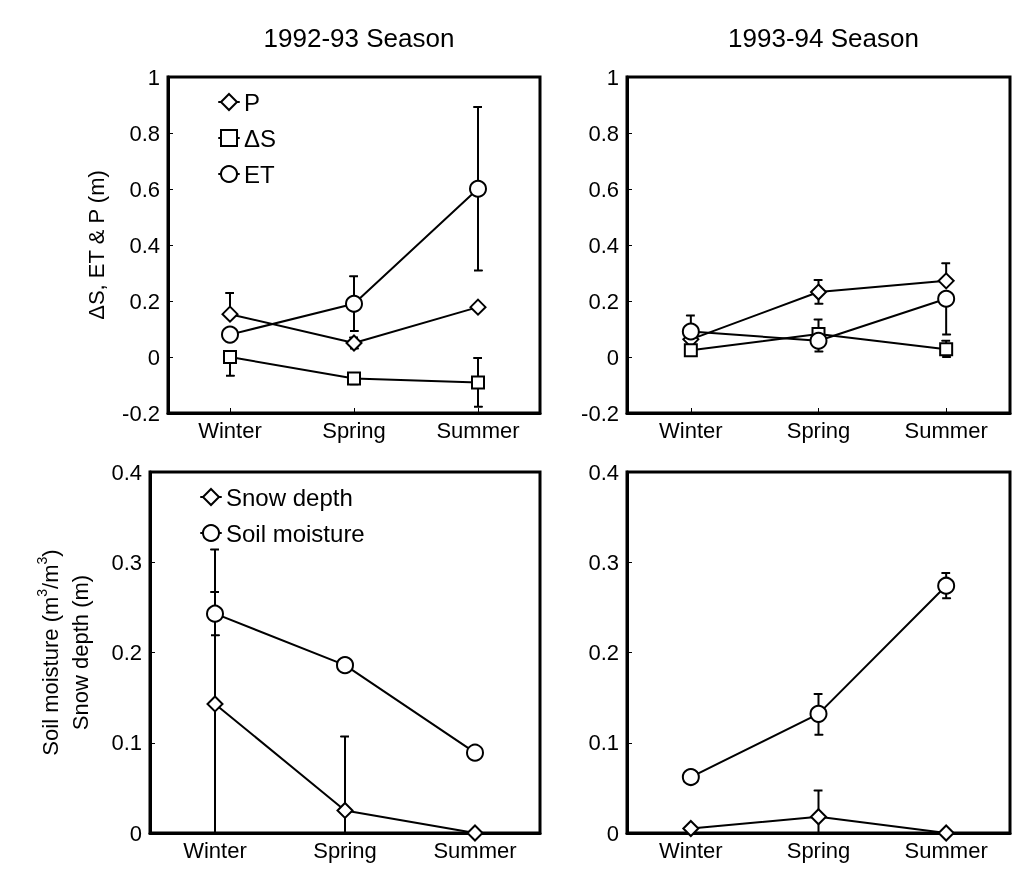 The height and width of the screenshot is (869, 1013). What do you see at coordinates (359, 38) in the screenshot?
I see `chart-title: 1992-93 Season` at bounding box center [359, 38].